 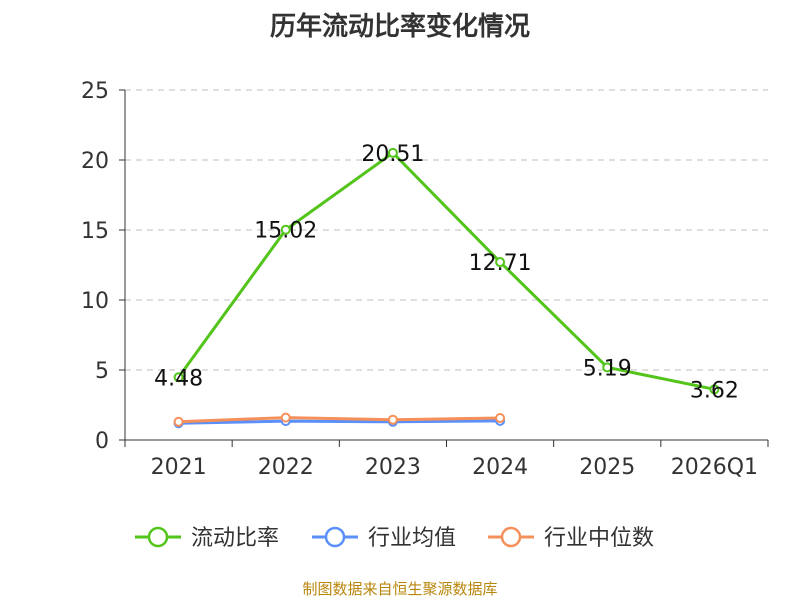 I want to click on data-label: 15.02, so click(x=285, y=231).